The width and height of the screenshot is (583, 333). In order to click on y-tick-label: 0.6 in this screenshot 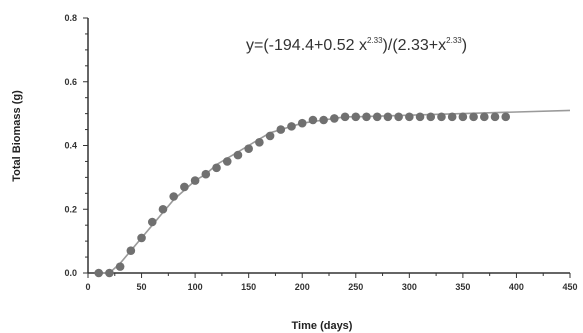, I will do `click(70, 82)`.